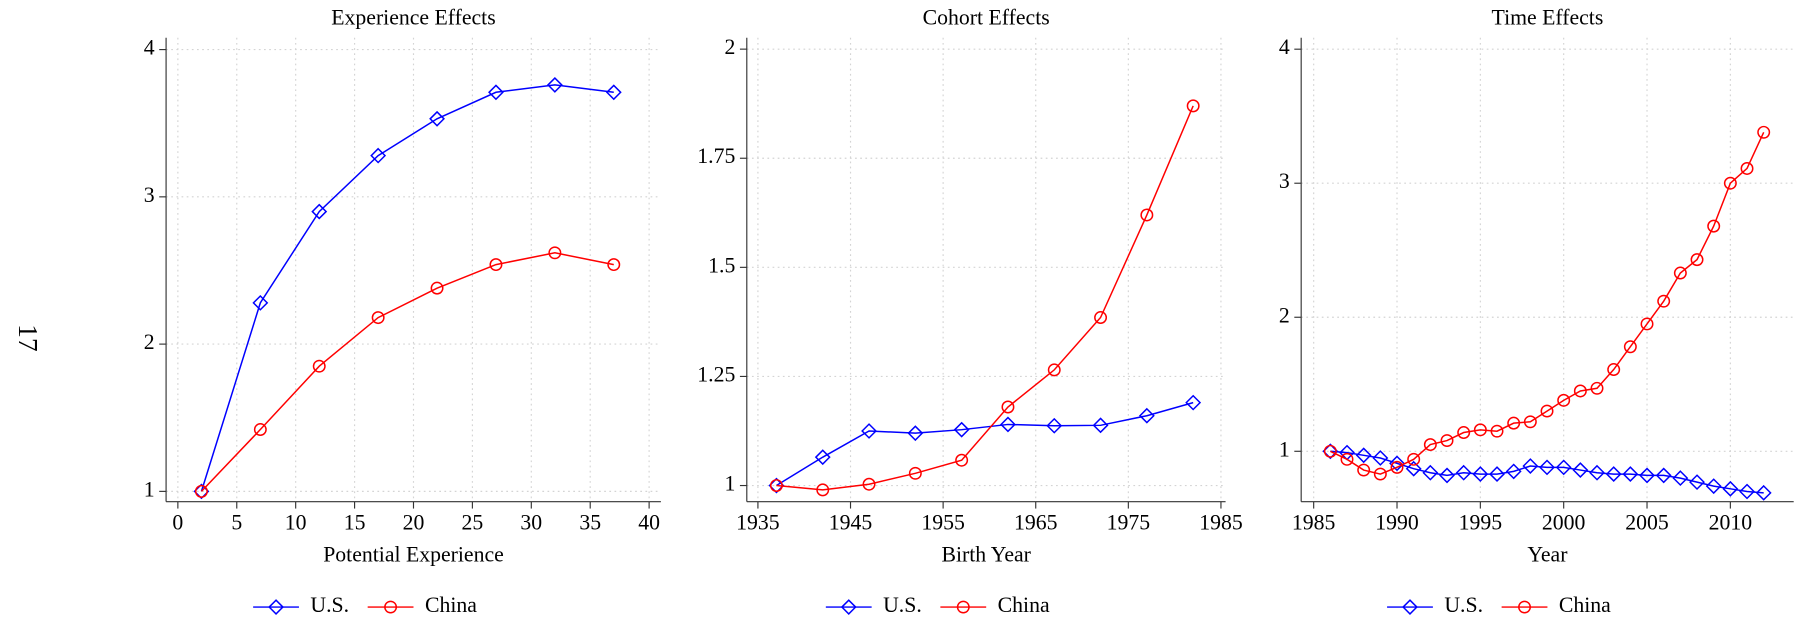  I want to click on x-tick-label: 1975, so click(1129, 523).